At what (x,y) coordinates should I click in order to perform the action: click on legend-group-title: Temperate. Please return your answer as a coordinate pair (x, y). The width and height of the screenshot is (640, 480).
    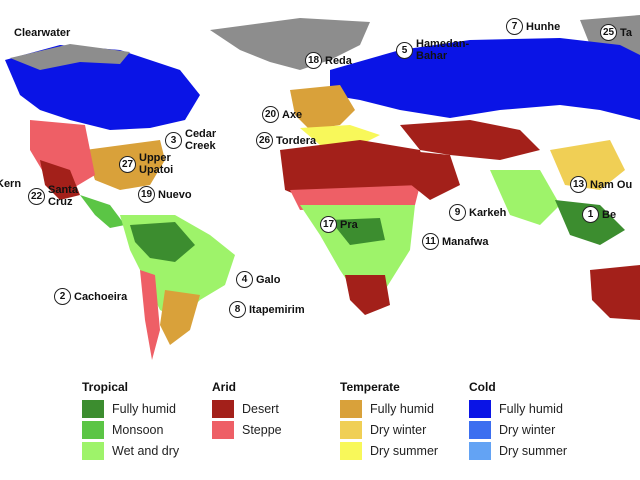
    Looking at the image, I should click on (370, 387).